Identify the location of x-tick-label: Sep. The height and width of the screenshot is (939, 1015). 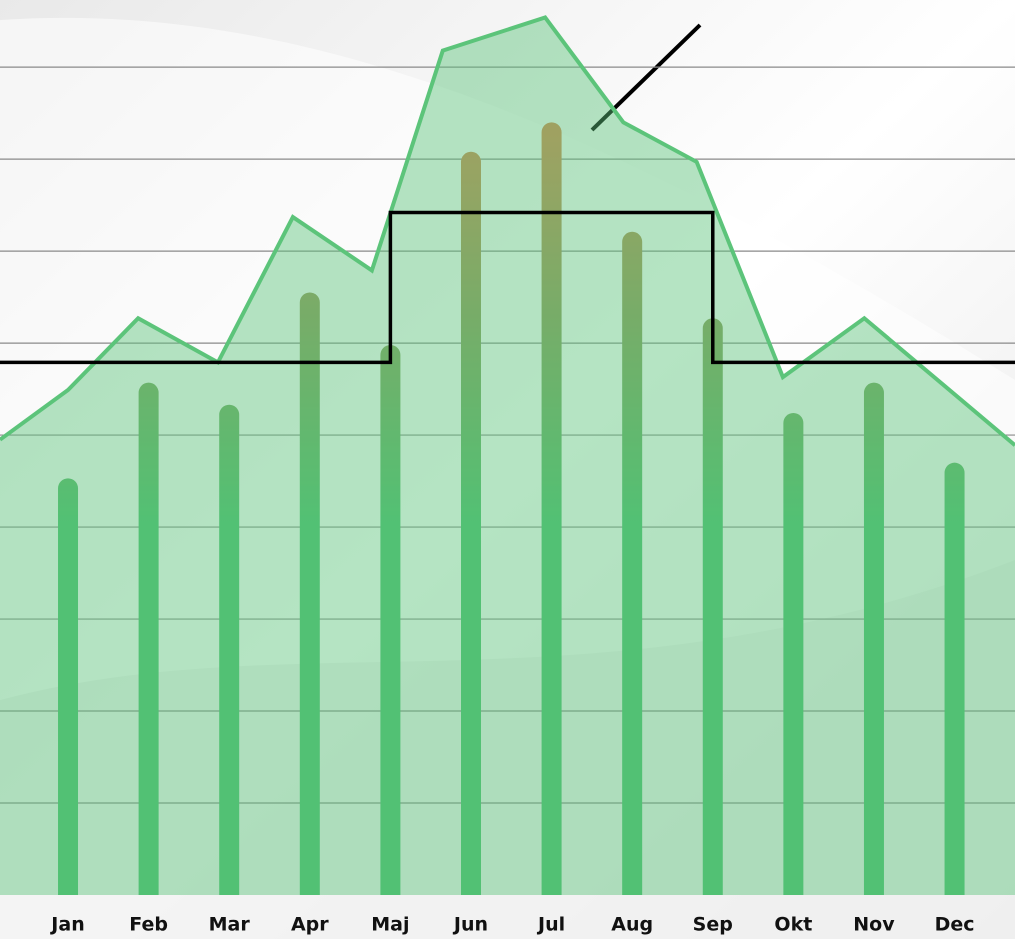
(713, 925).